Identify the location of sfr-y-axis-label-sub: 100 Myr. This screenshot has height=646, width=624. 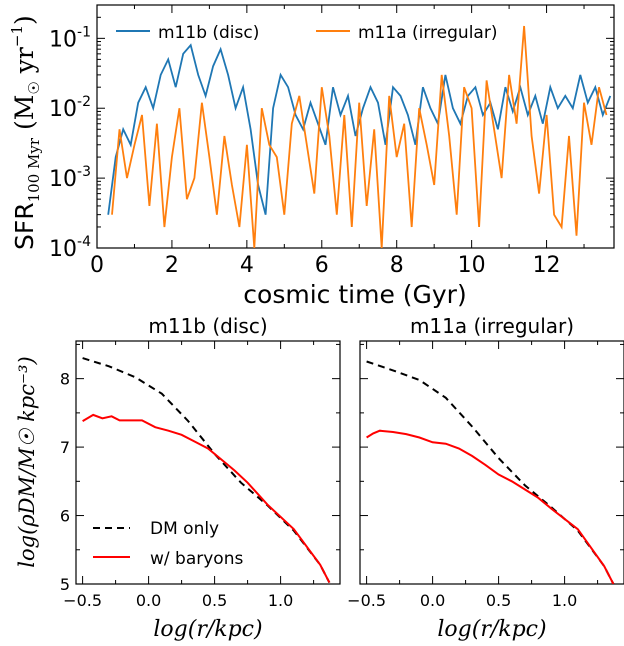
(34, 169).